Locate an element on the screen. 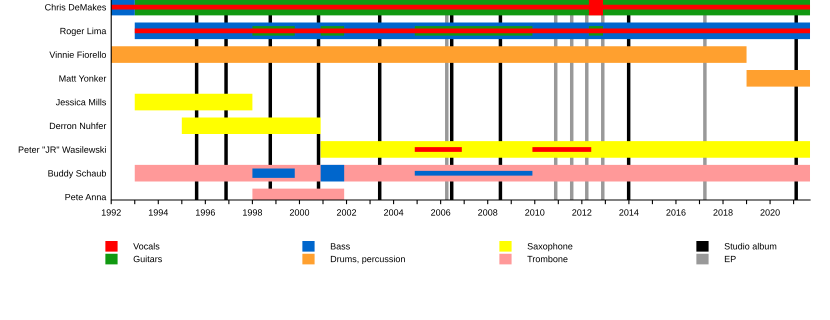 The height and width of the screenshot is (320, 830). legend-label: Drums, percussion is located at coordinates (367, 260).